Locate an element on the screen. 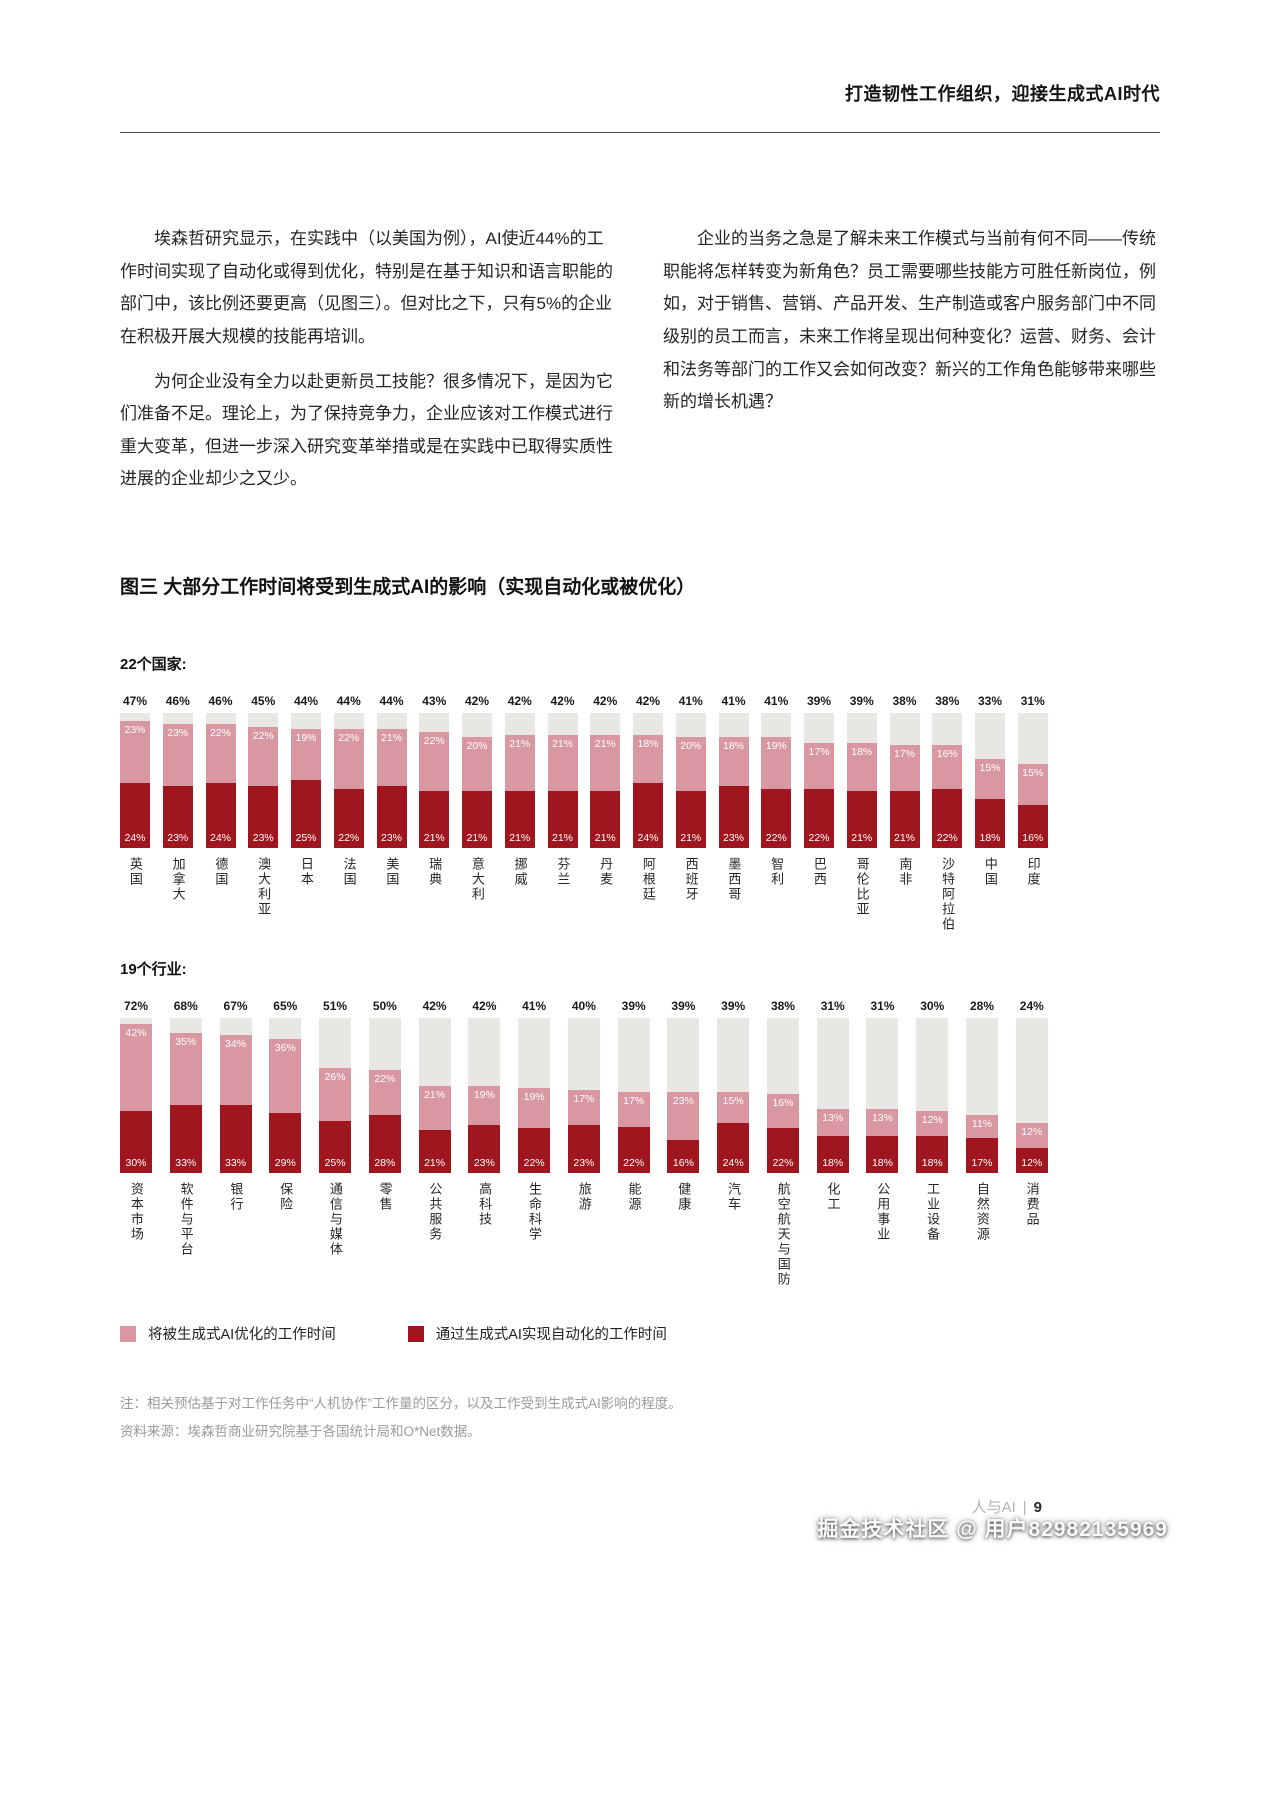  bar-category-label: 工业设备 is located at coordinates (933, 1212).